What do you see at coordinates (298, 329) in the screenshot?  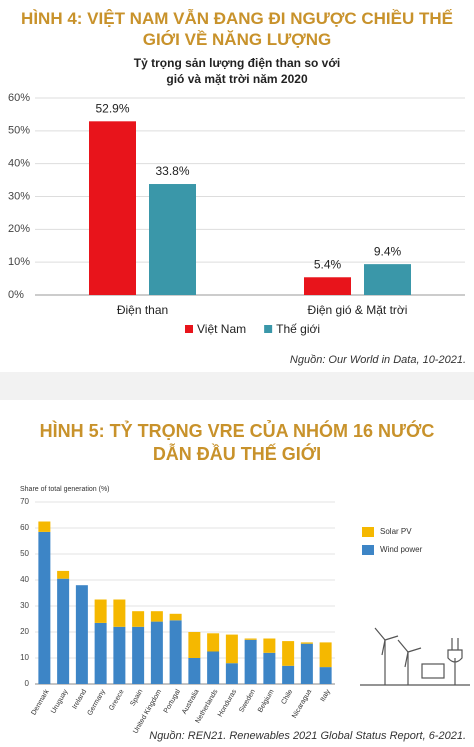 I see `legend-label: Thế giới` at bounding box center [298, 329].